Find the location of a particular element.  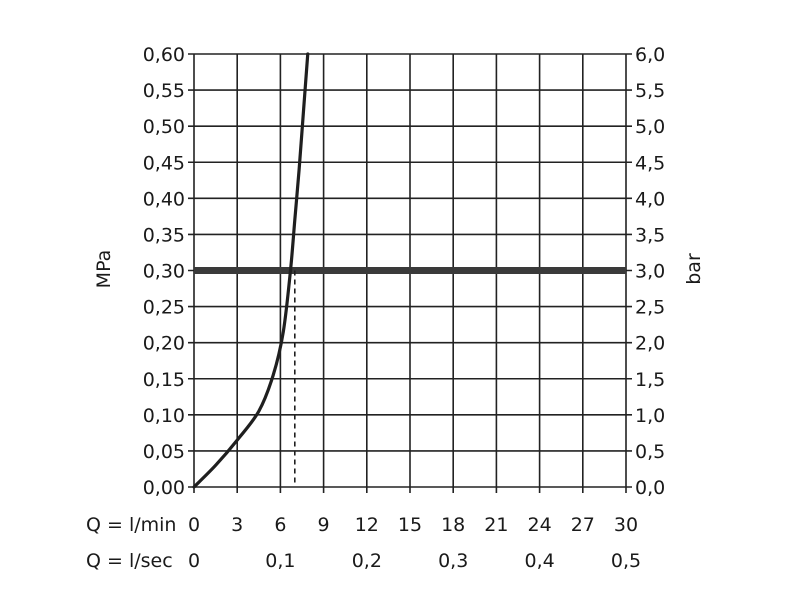

y2-tick-label-bar: 1,5 is located at coordinates (650, 380).